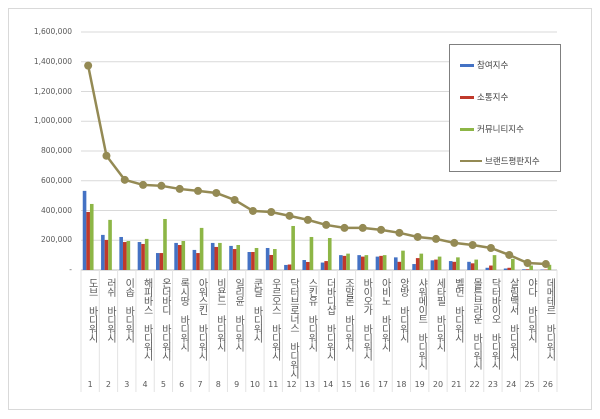 This screenshot has height=419, width=600. What do you see at coordinates (513, 319) in the screenshot?
I see `category-label: 살림백서 바디워시` at bounding box center [513, 319].